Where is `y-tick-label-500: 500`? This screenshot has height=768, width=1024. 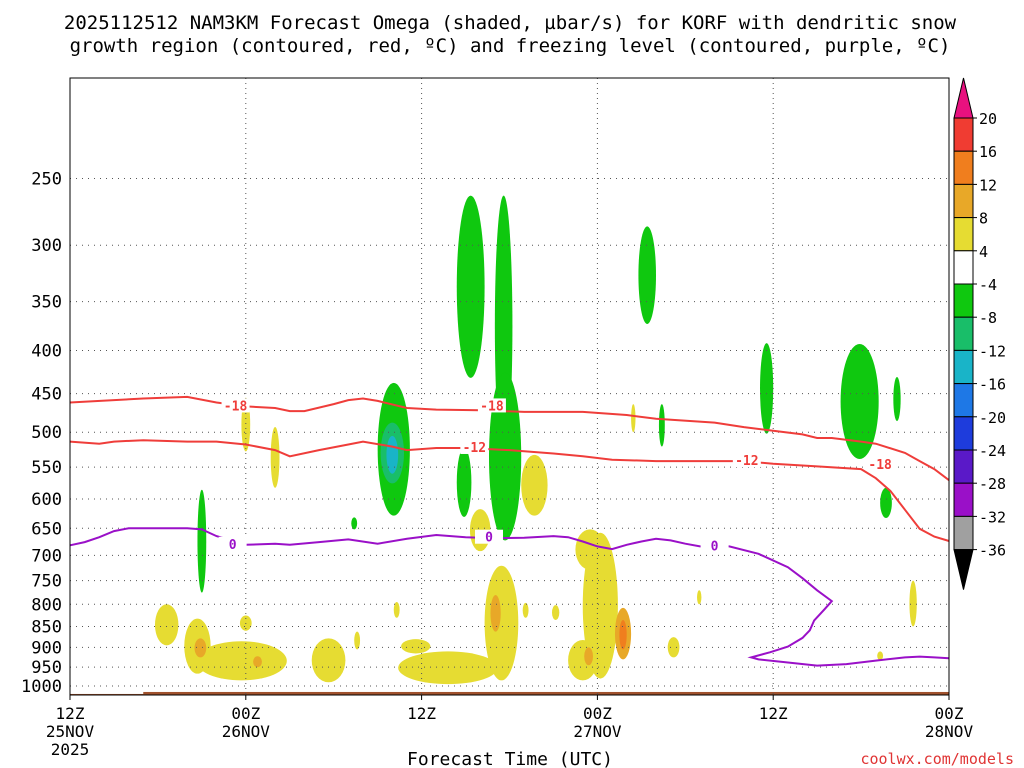
y-tick-label-500: 500 is located at coordinates (46, 433).